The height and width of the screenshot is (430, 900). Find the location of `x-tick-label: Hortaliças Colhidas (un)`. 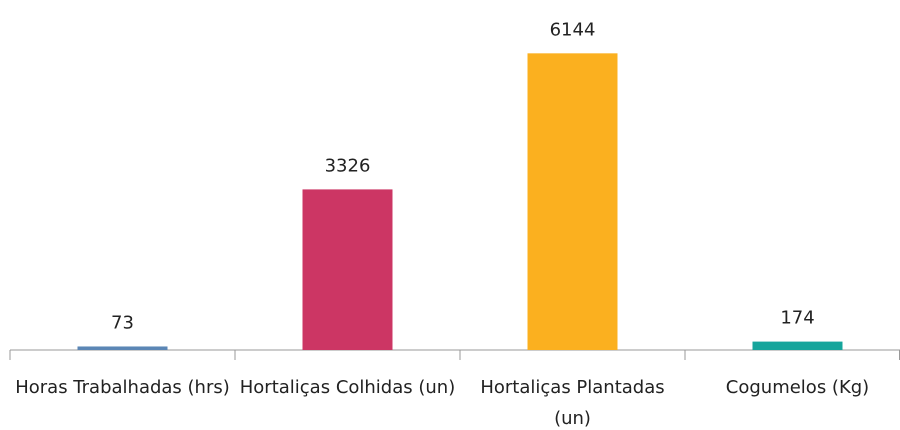

x-tick-label: Hortaliças Colhidas (un) is located at coordinates (347, 387).